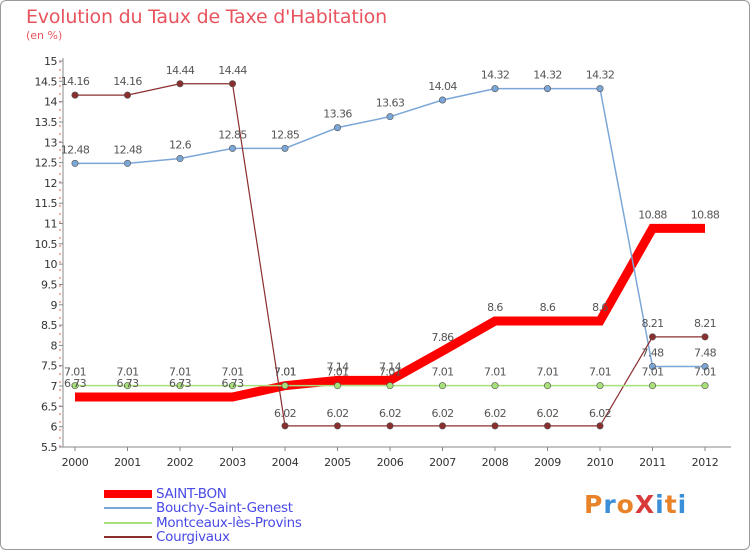 The image size is (750, 550). What do you see at coordinates (50, 264) in the screenshot?
I see `y-tick-label: 10` at bounding box center [50, 264].